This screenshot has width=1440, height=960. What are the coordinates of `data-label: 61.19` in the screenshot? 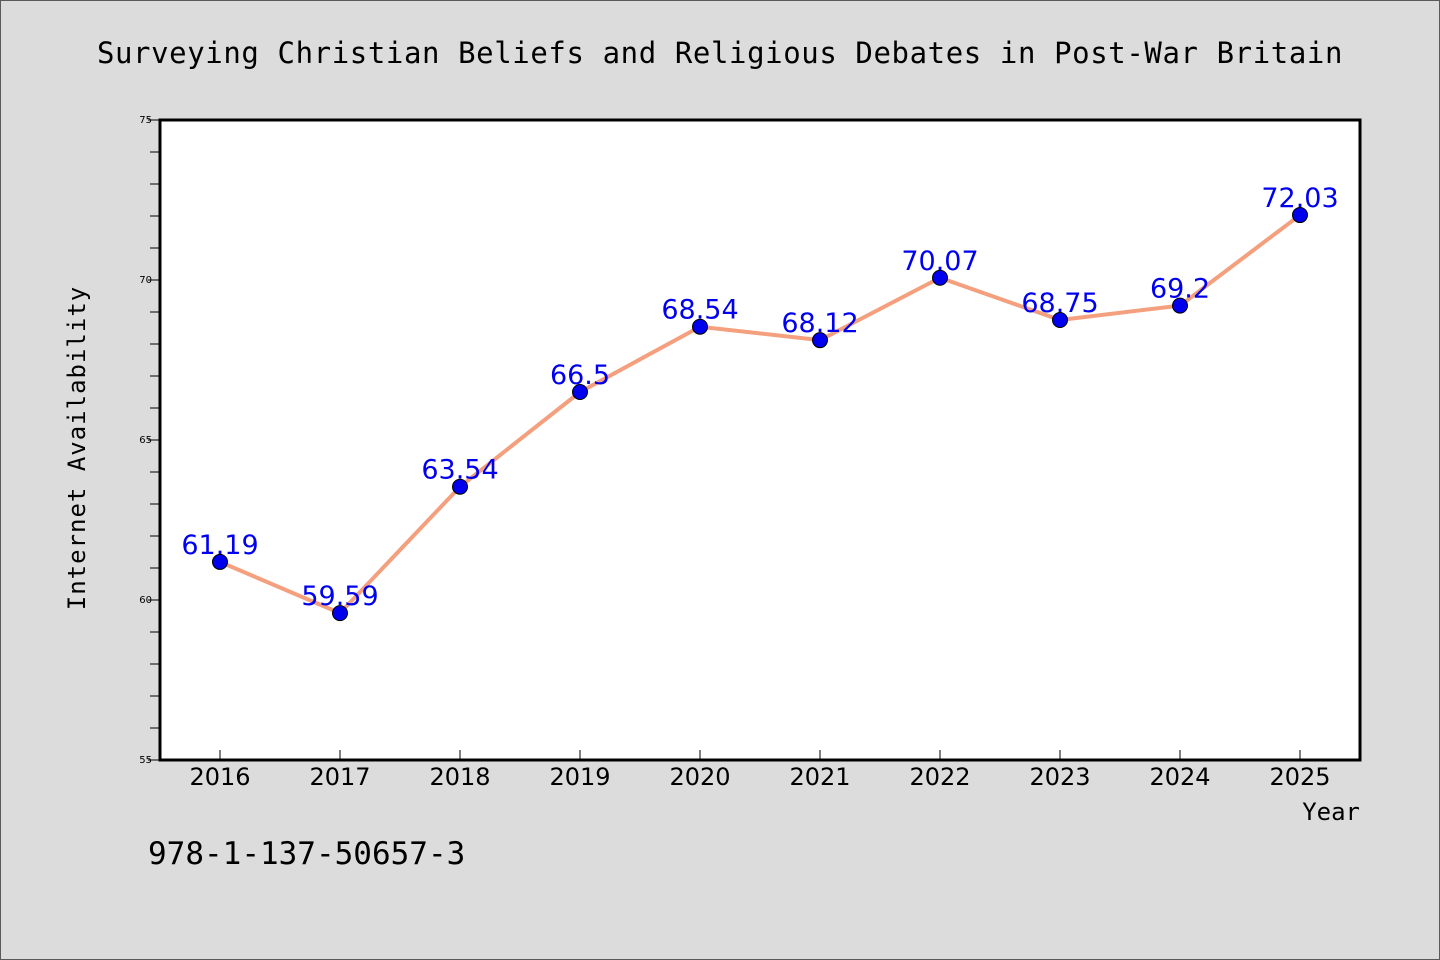 It's located at (219, 545).